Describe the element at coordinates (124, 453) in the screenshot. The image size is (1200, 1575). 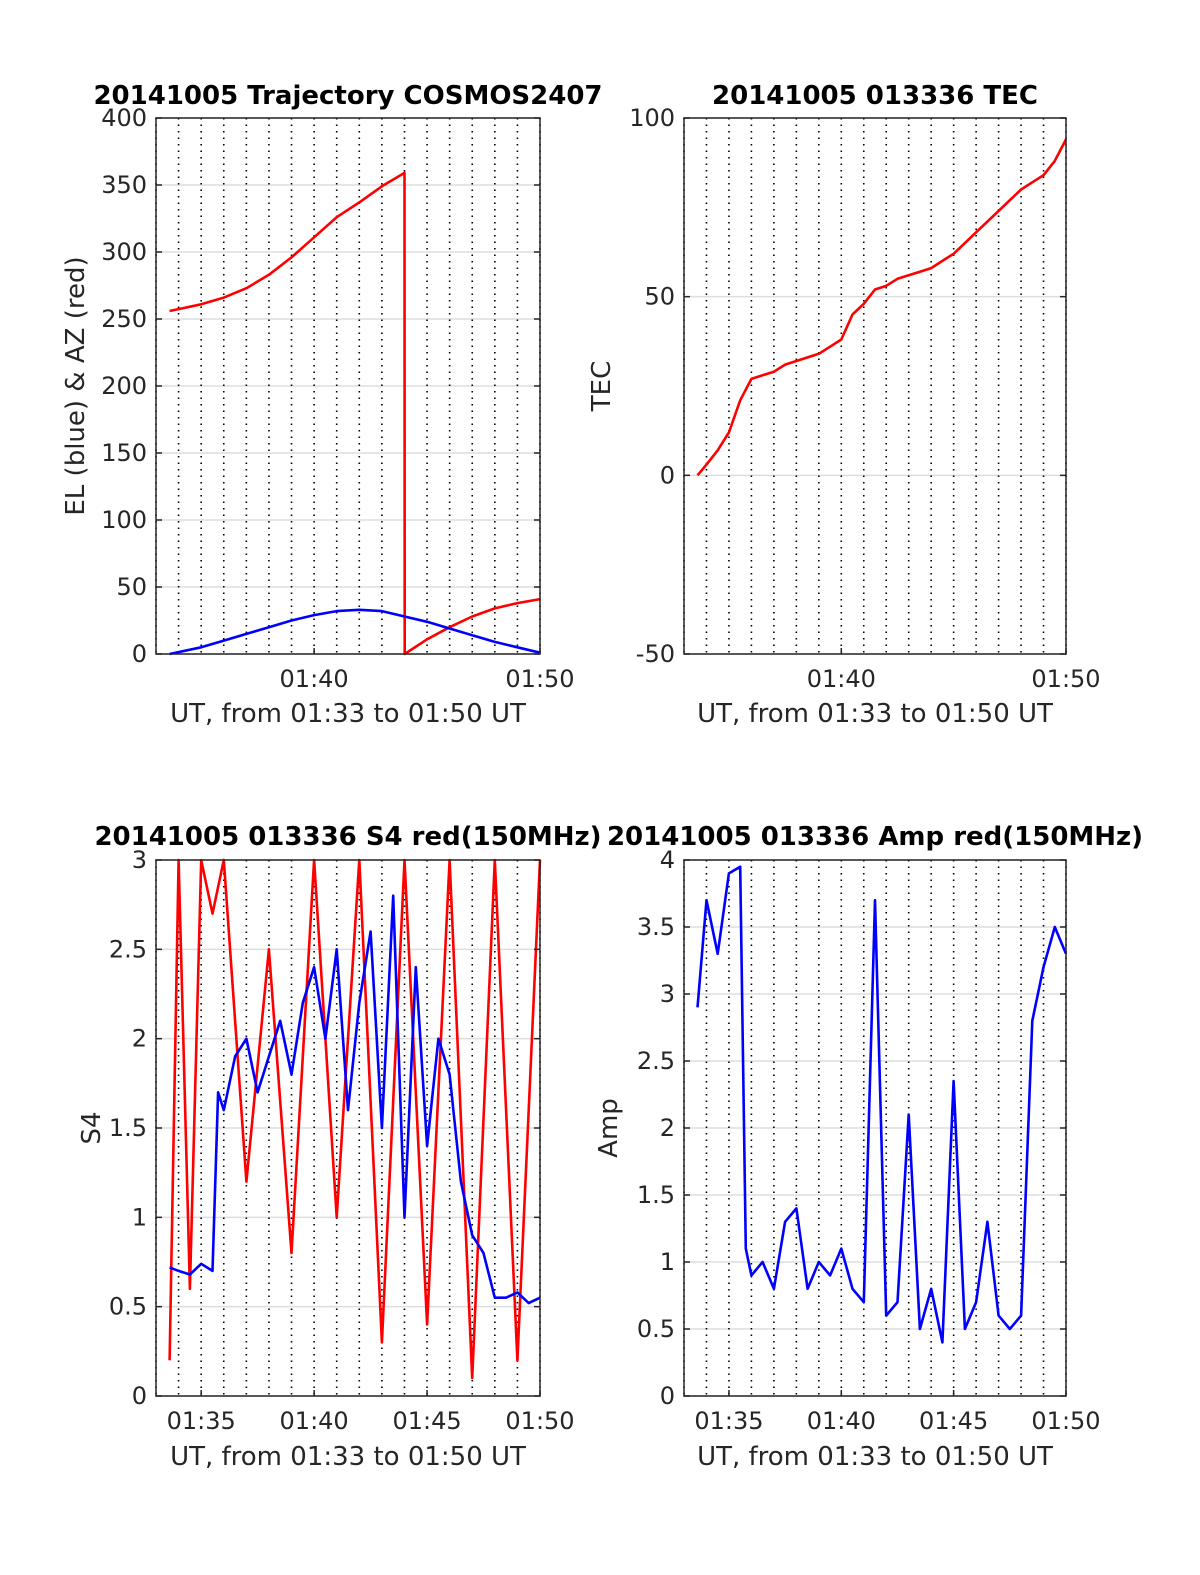
I see `y-tick-label: 150` at that location.